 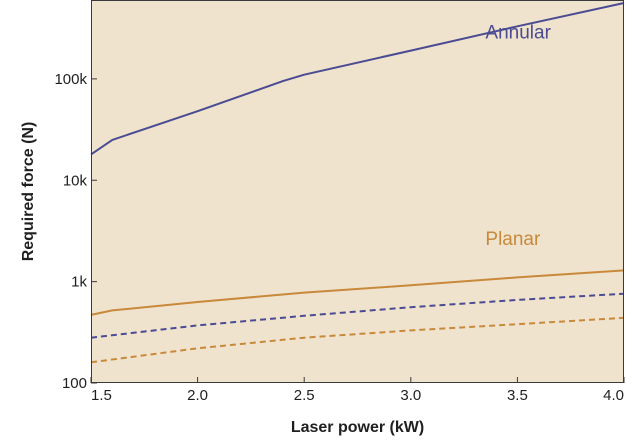 What do you see at coordinates (357, 390) in the screenshot?
I see `x-axis-ticks: 1.5 2.0 2.5 3.0 3.5 4.0` at bounding box center [357, 390].